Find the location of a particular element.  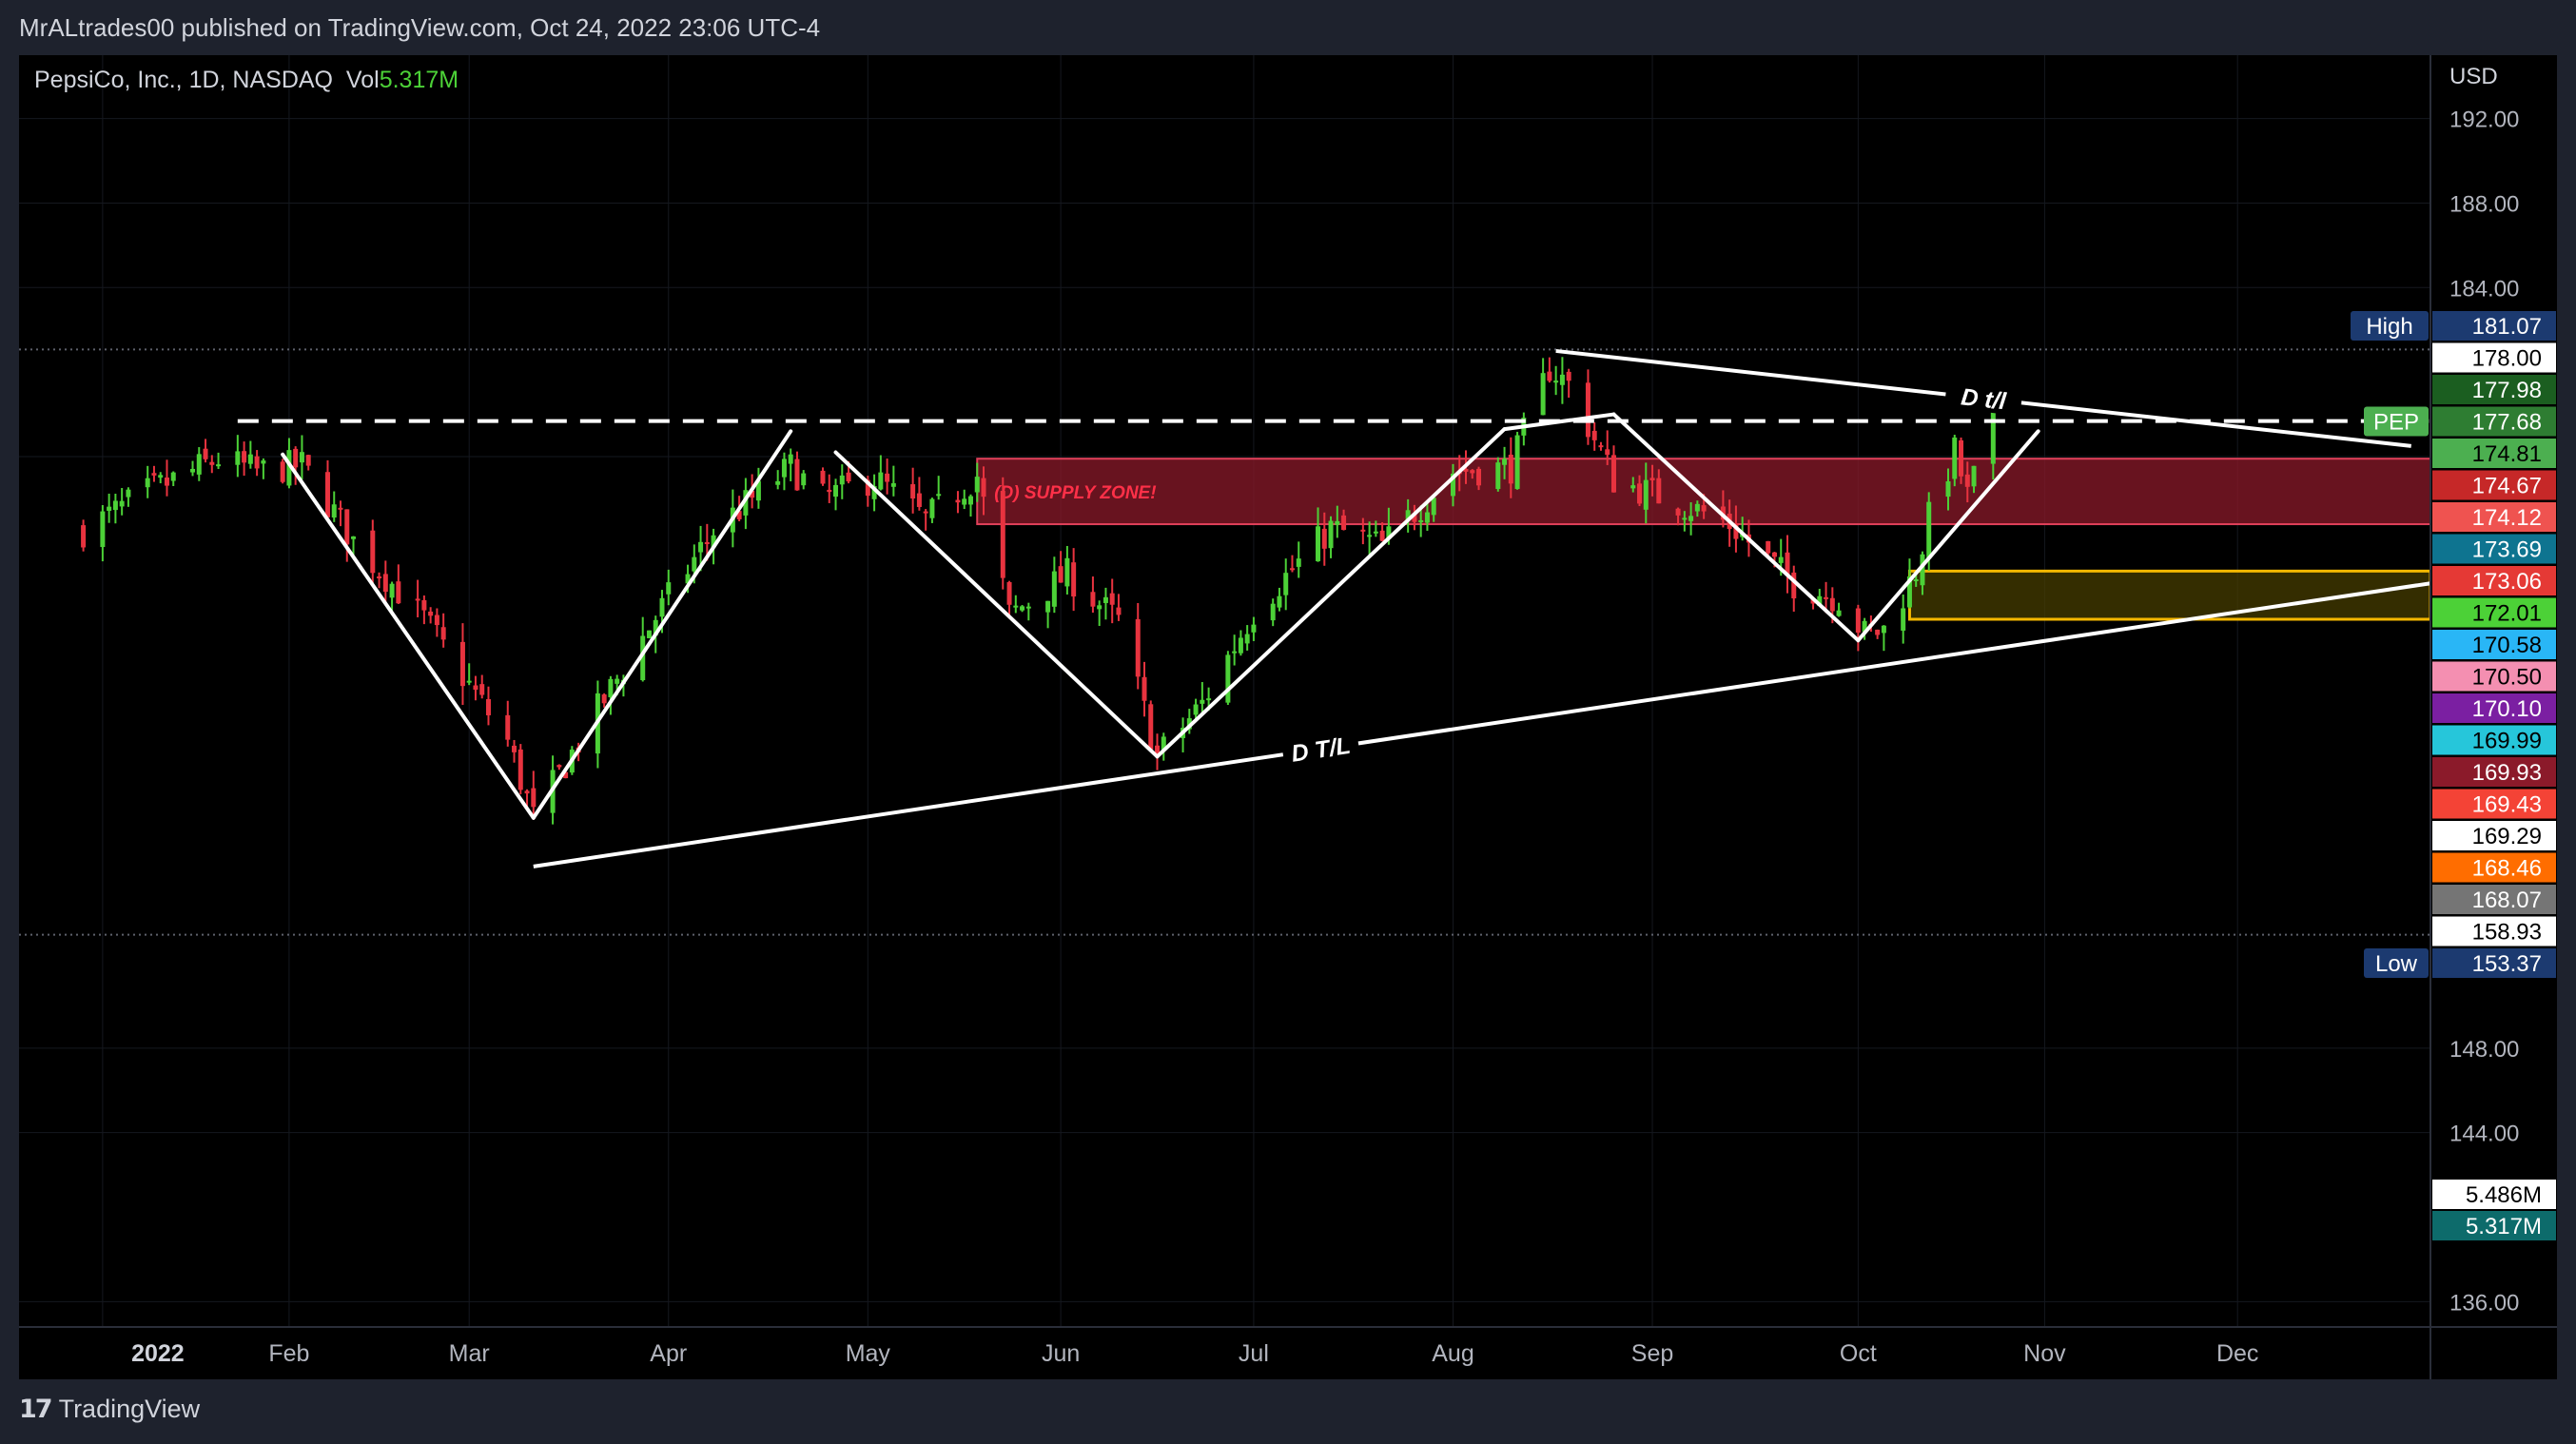

lower-trendline-label-group: D T/L is located at coordinates (1321, 749).